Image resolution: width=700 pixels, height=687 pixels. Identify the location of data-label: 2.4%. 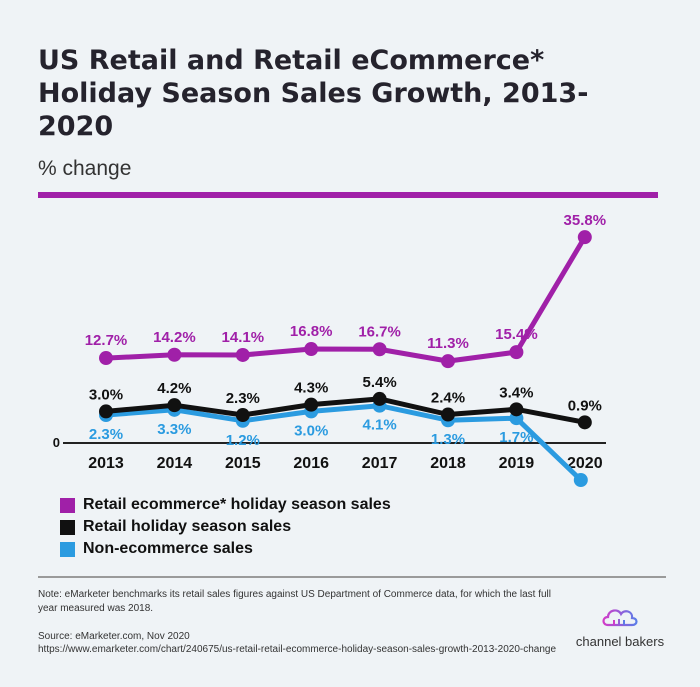
(448, 398).